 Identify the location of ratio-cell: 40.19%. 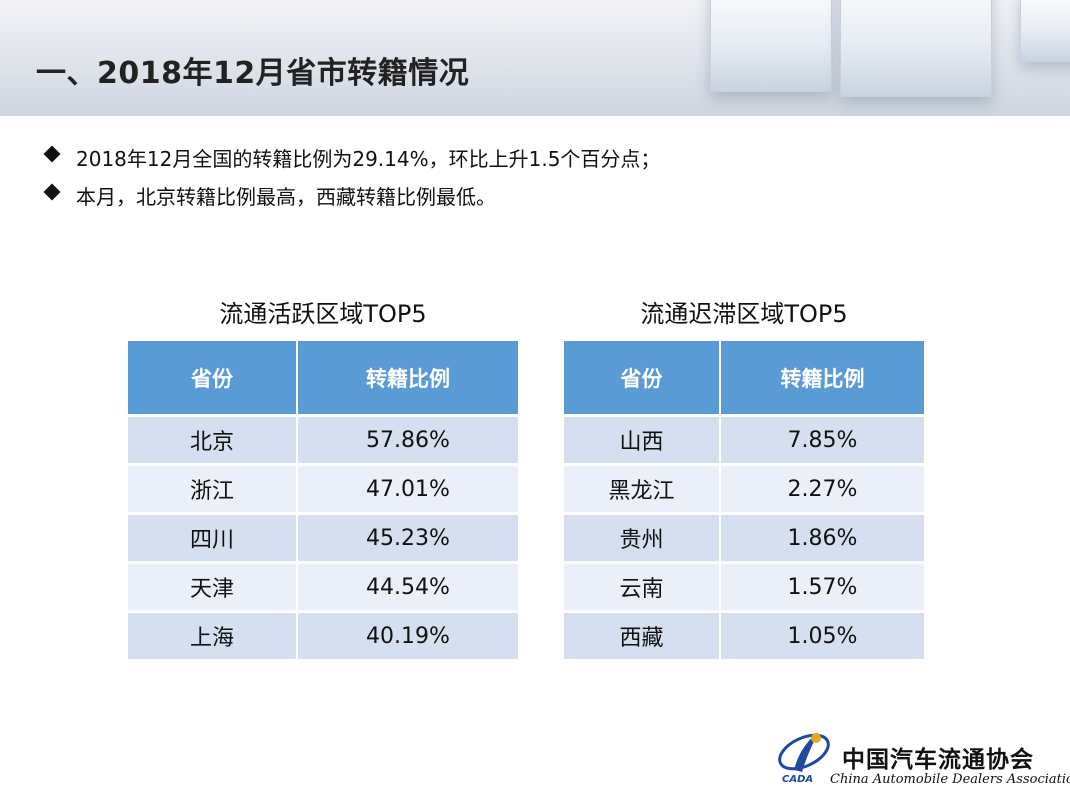
(408, 637).